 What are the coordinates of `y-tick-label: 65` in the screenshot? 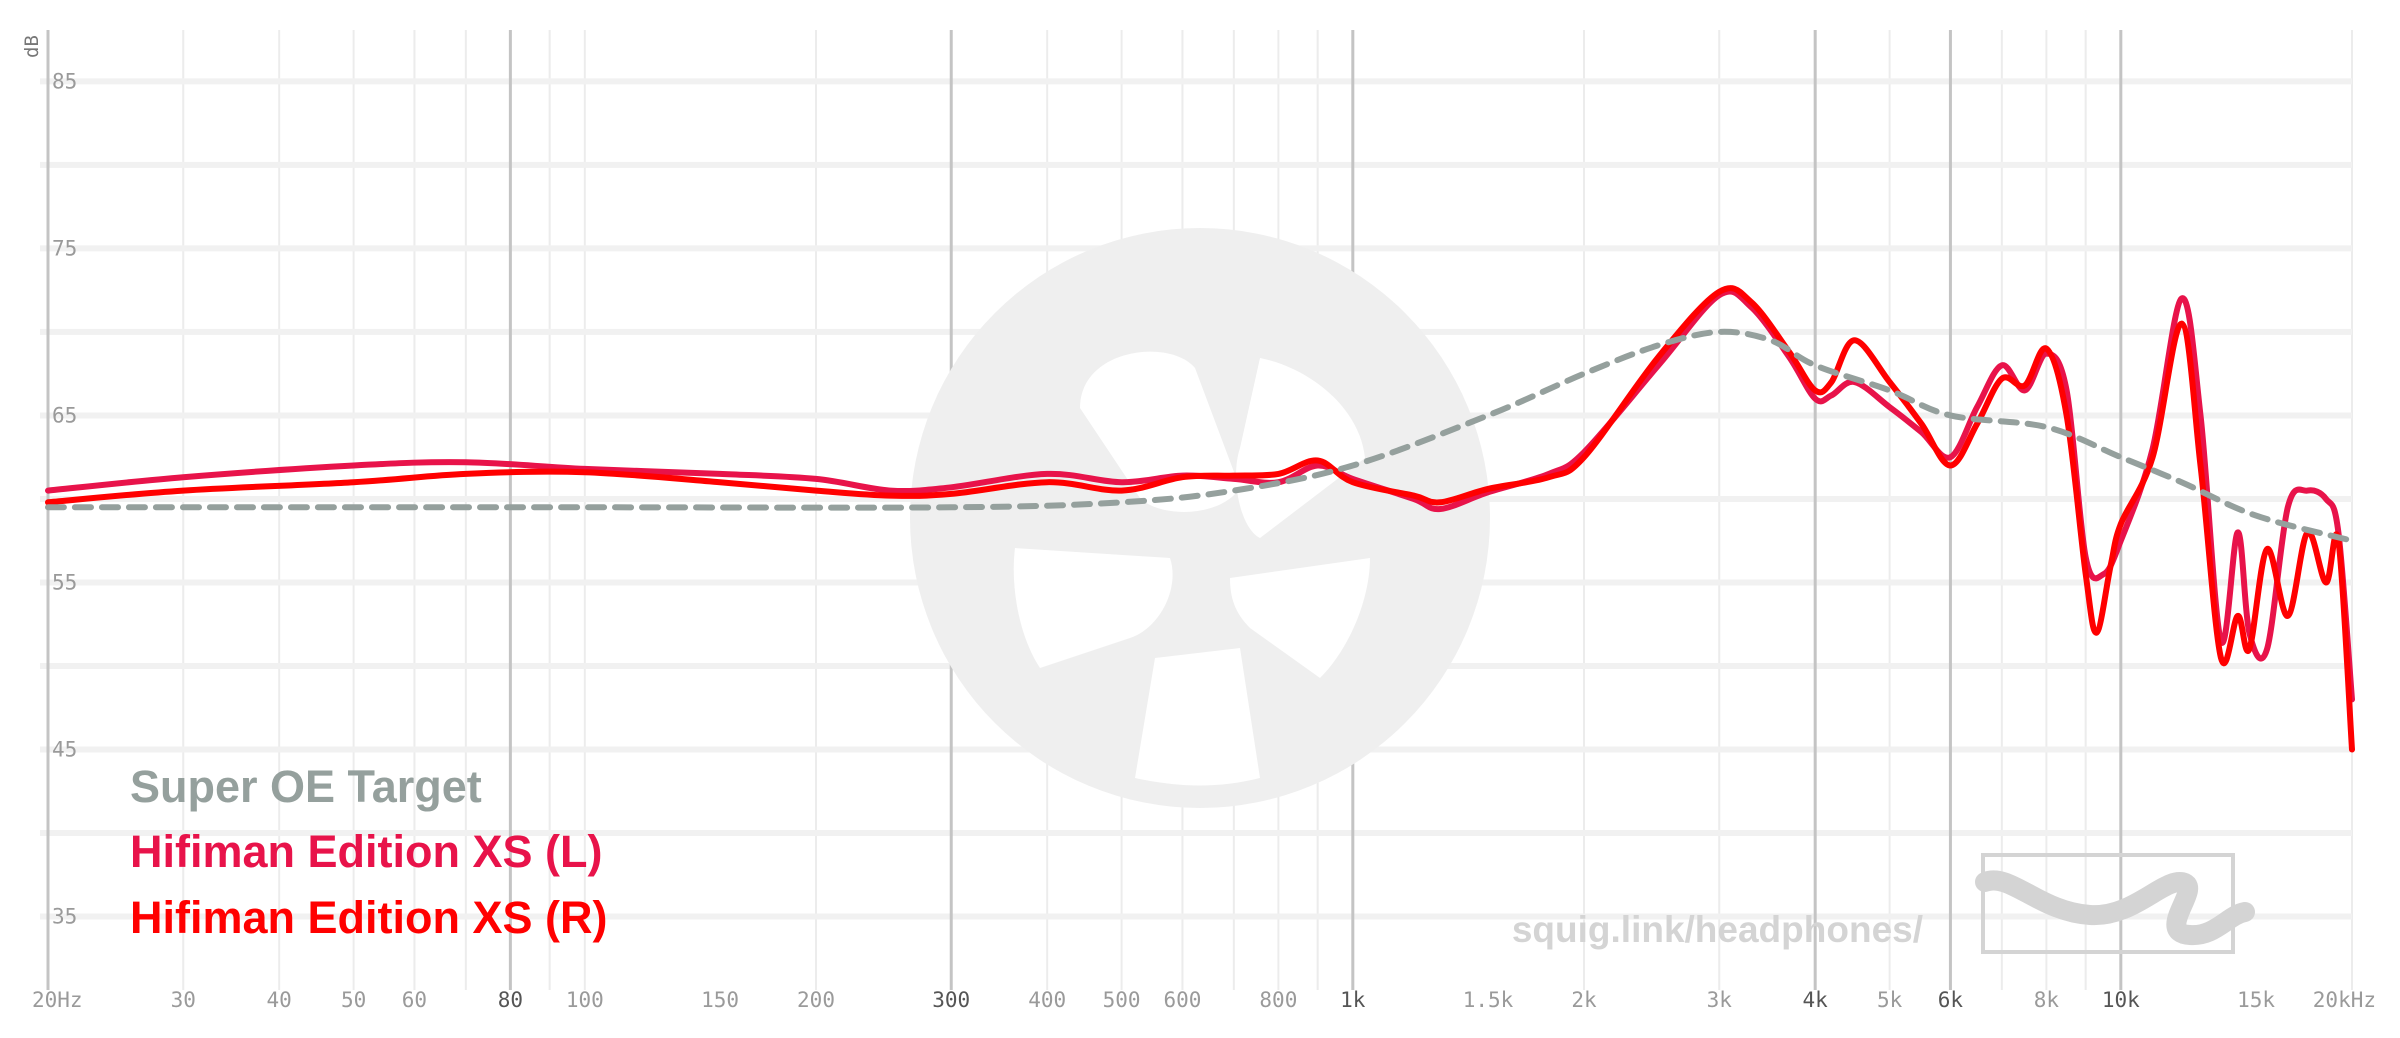 It's located at (64, 415).